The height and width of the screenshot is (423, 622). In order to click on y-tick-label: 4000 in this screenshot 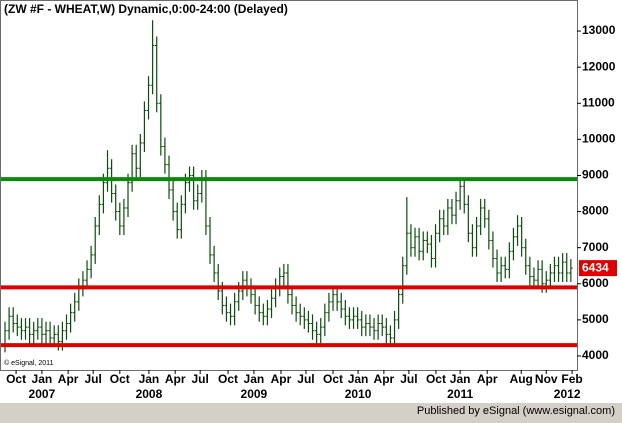, I will do `click(595, 355)`.